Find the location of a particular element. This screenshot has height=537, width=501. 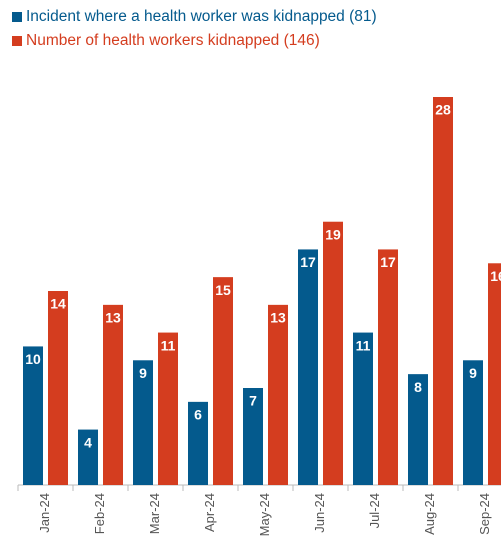

x-tick-label: Jul-24 is located at coordinates (374, 510).